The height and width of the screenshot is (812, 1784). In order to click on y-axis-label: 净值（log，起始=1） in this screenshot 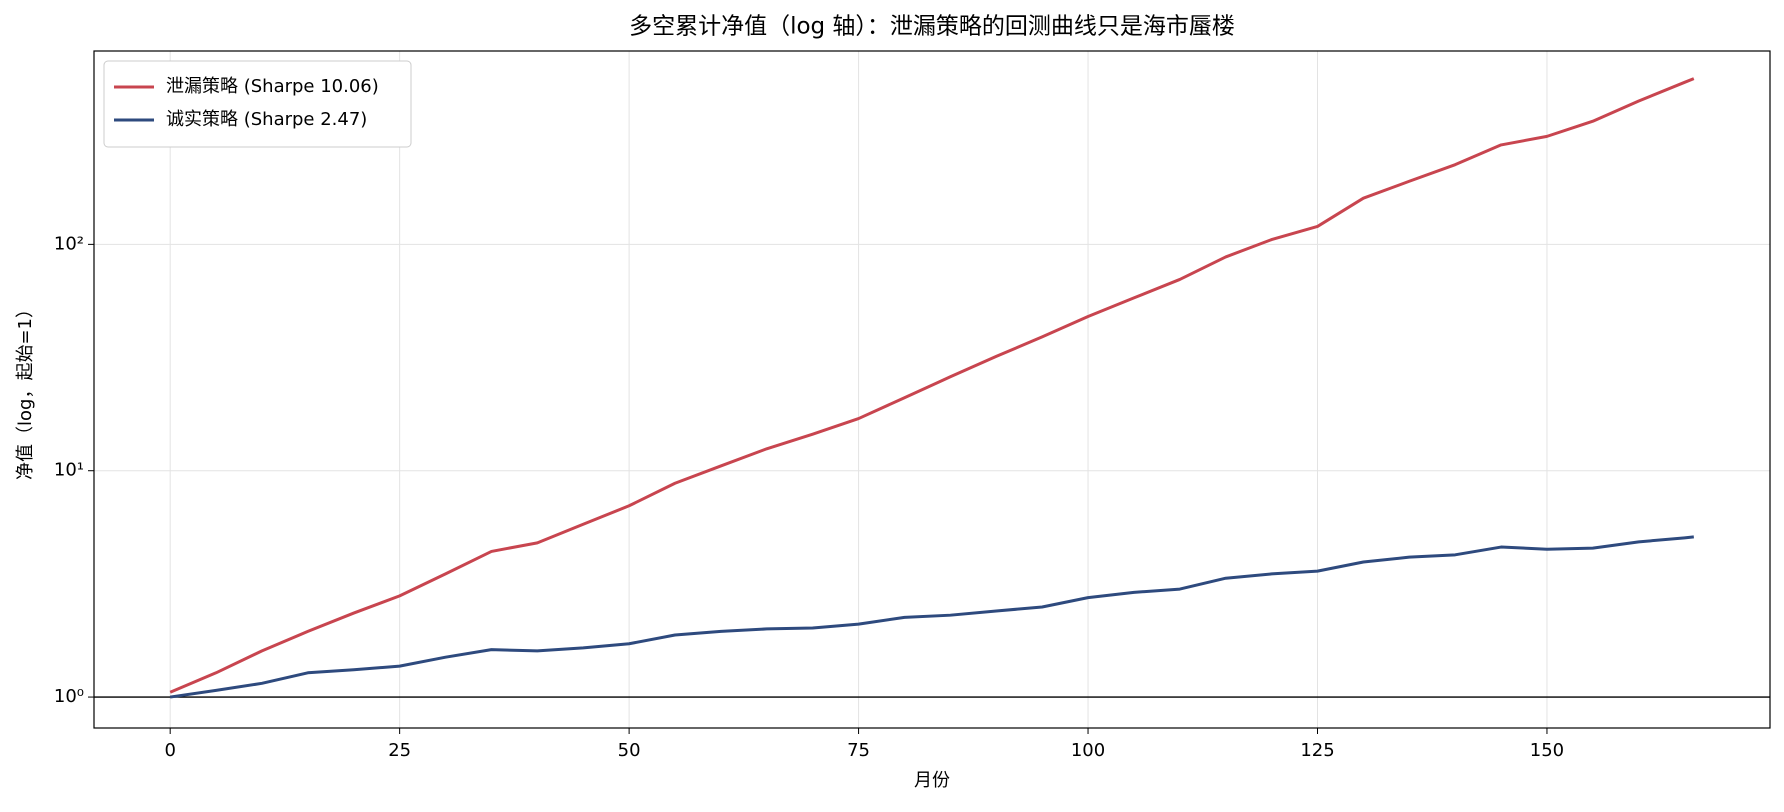, I will do `click(25, 390)`.